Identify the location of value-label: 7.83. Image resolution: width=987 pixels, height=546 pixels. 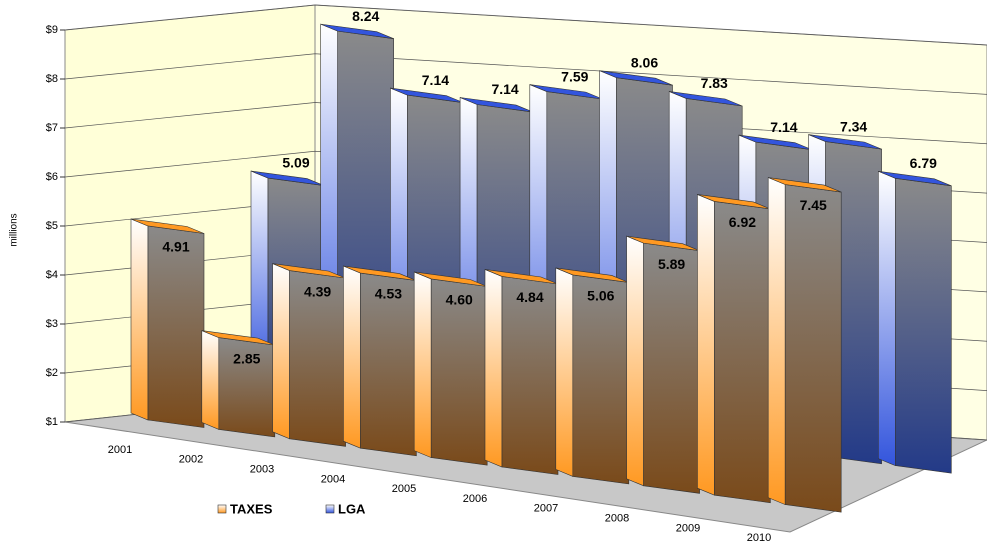
(714, 83).